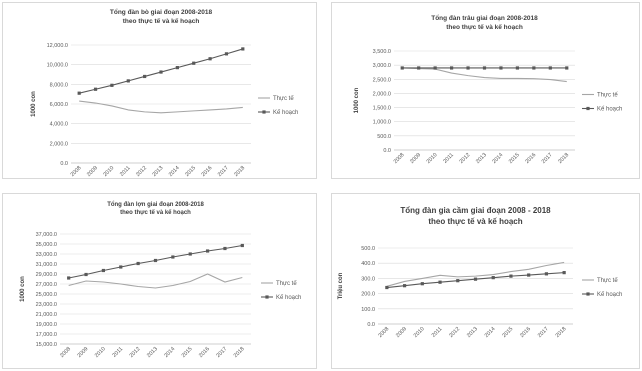  Describe the element at coordinates (46, 265) in the screenshot. I see `y-tick-label: 31,000.0` at that location.